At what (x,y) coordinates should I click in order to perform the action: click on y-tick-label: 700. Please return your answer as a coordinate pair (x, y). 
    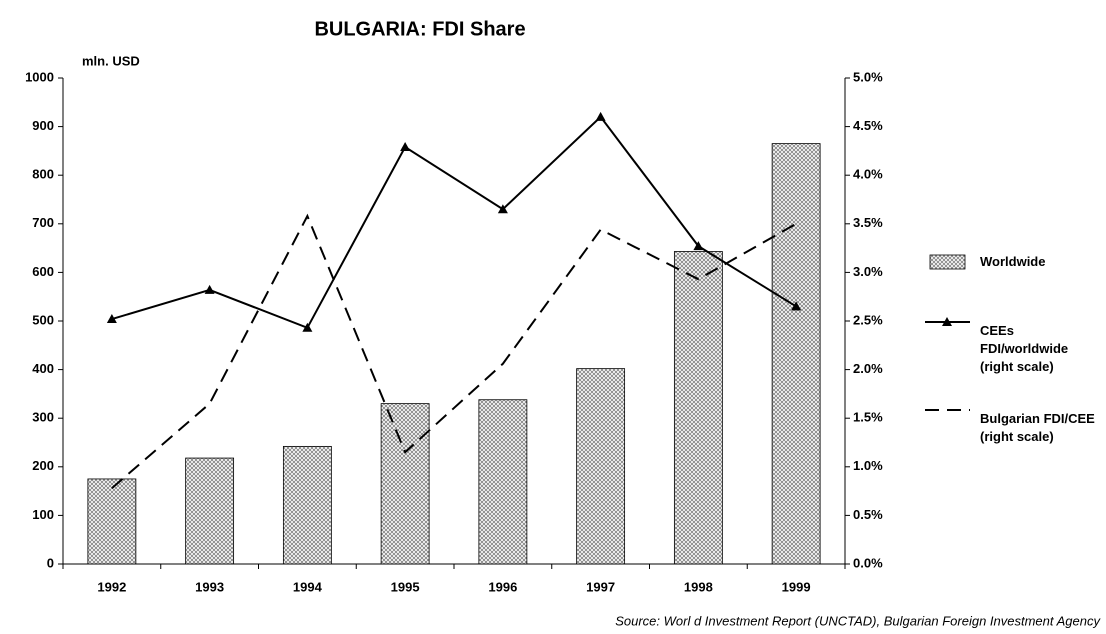
    Looking at the image, I should click on (43, 222).